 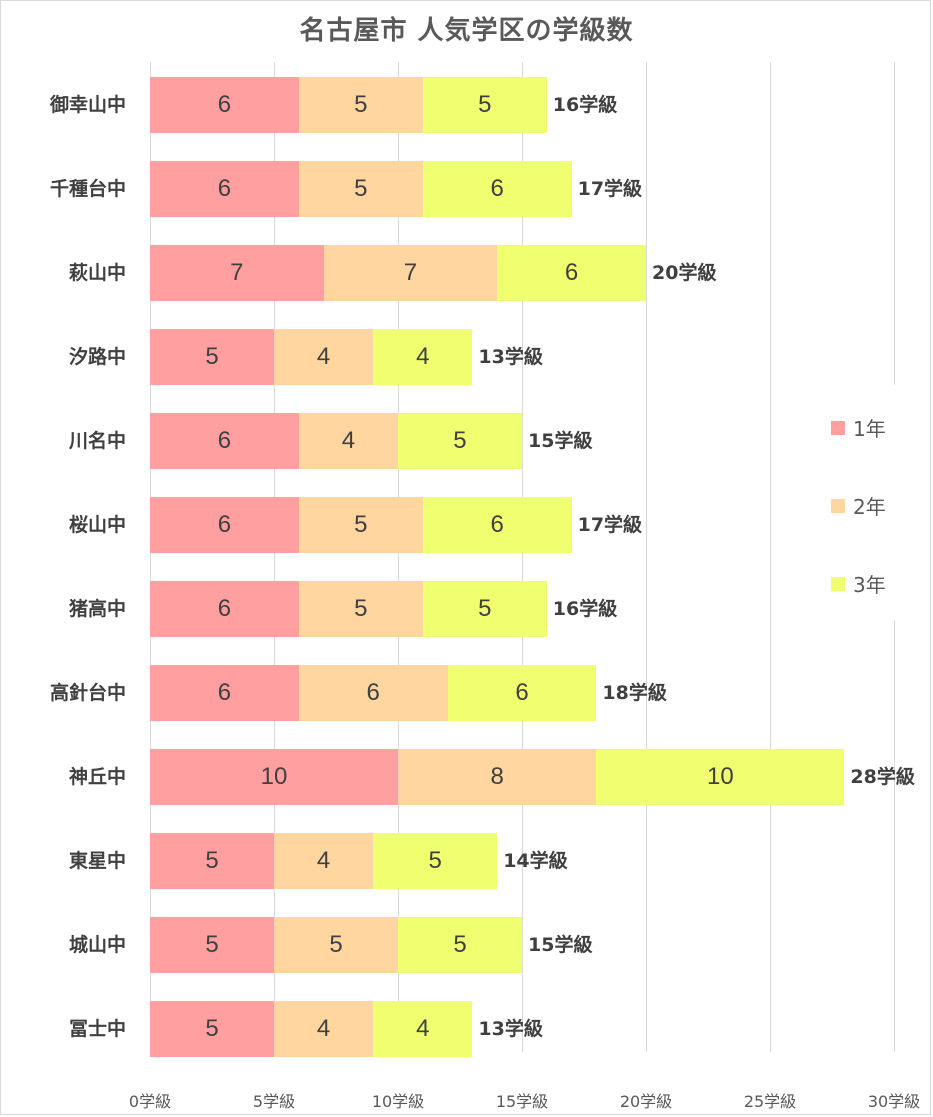 What do you see at coordinates (87, 189) in the screenshot?
I see `category-label: 千種台中` at bounding box center [87, 189].